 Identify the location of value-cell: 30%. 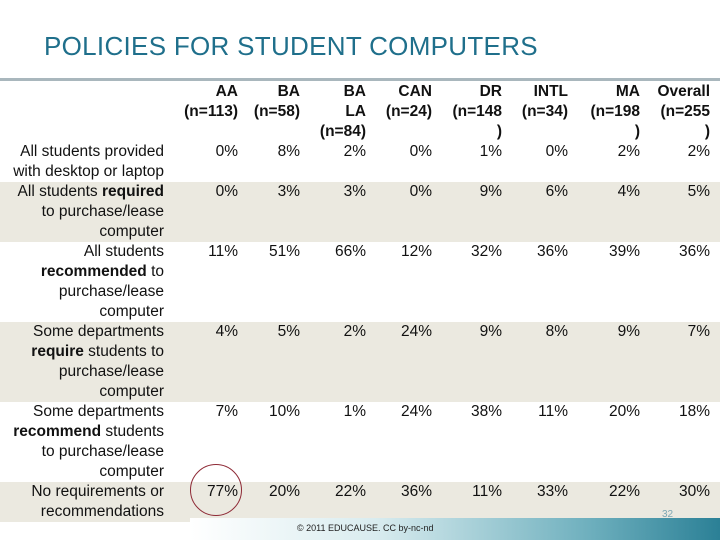
(694, 491).